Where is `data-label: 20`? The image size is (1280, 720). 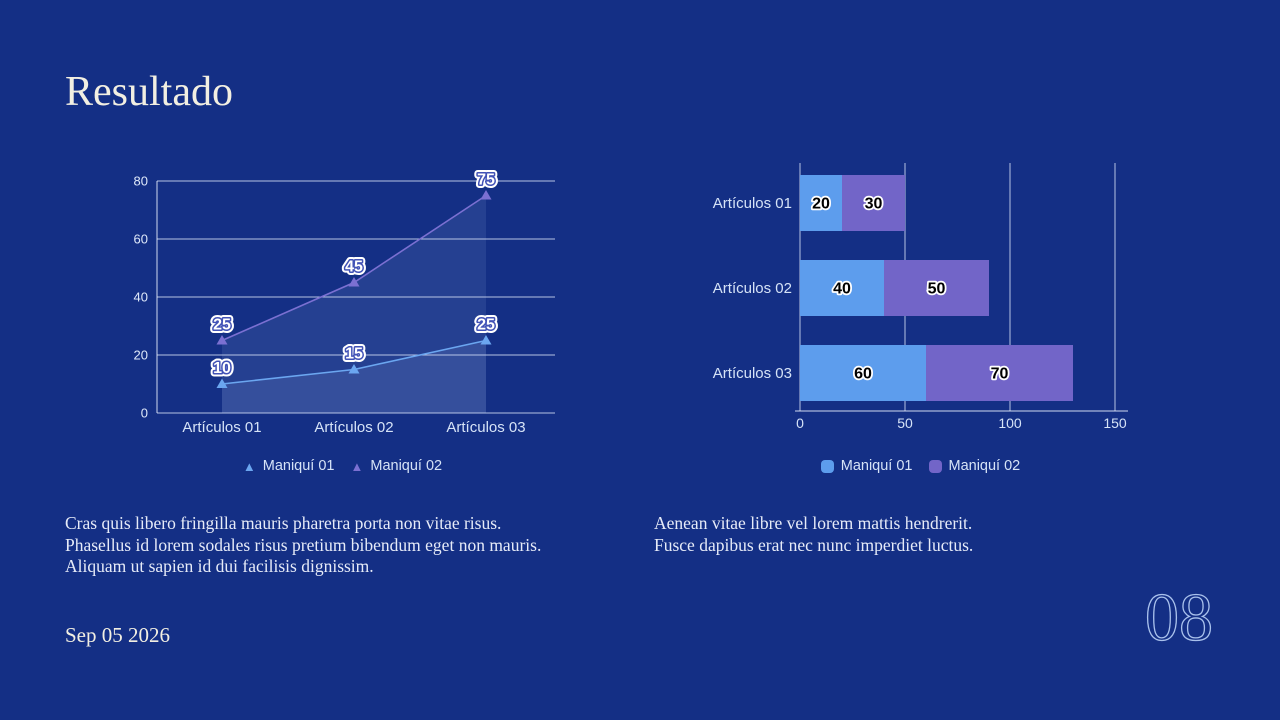
data-label: 20 is located at coordinates (821, 204).